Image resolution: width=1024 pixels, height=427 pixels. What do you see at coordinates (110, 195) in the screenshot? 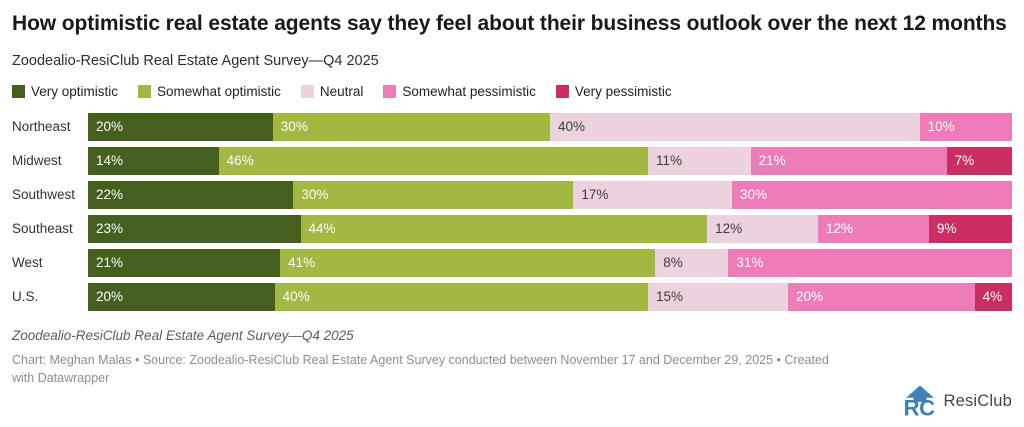
I see `segment-value-label: 22%` at bounding box center [110, 195].